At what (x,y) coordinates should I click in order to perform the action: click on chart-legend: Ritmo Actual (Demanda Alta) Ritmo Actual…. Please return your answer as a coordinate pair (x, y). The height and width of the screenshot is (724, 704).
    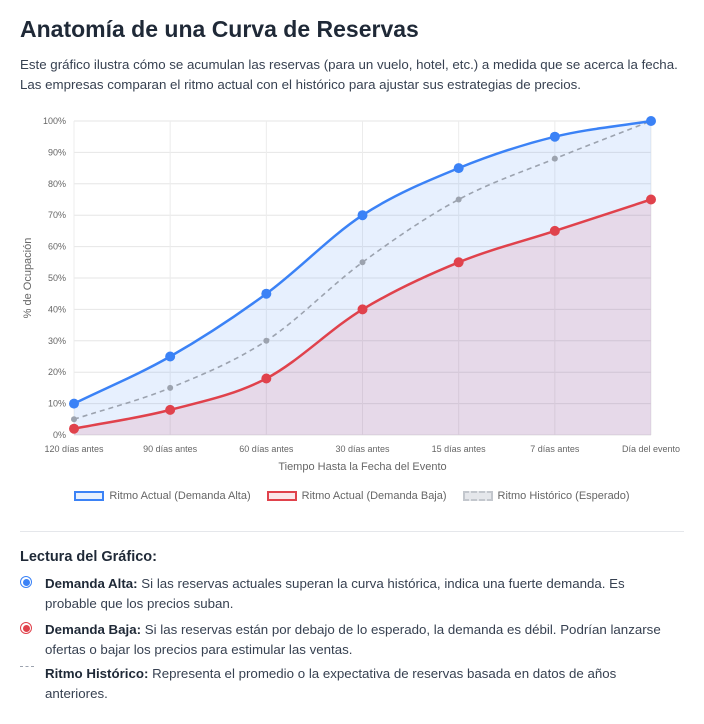
    Looking at the image, I should click on (352, 496).